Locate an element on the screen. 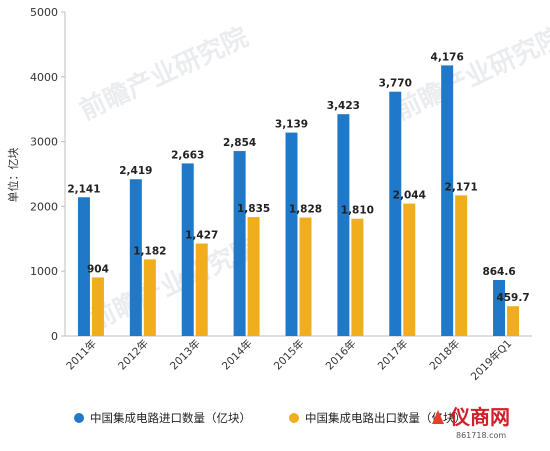 This screenshot has height=451, width=550. legend-label-export: 中国集成电路出口数量（亿块） is located at coordinates (385, 418).